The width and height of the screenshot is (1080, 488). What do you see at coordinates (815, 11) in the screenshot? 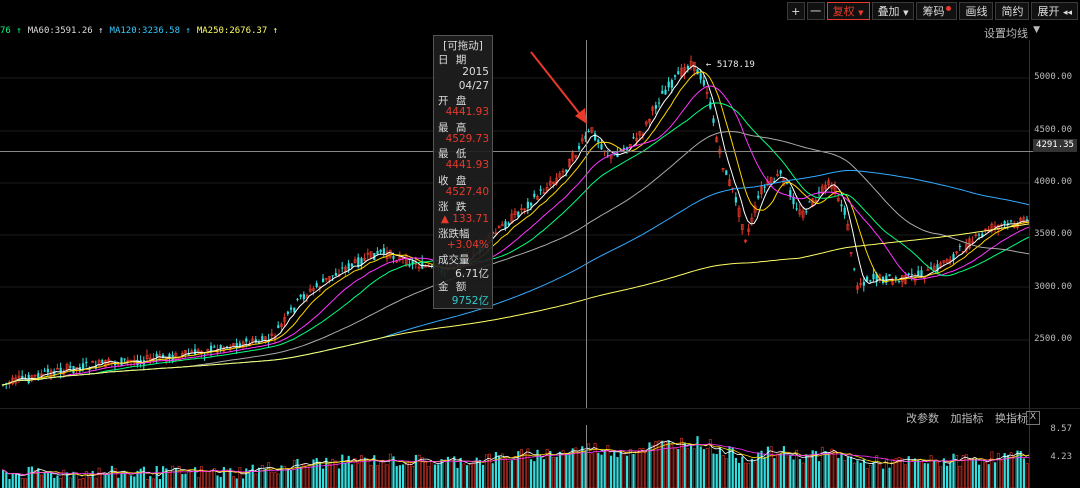
I see `zoom-out-button: 一` at bounding box center [815, 11].